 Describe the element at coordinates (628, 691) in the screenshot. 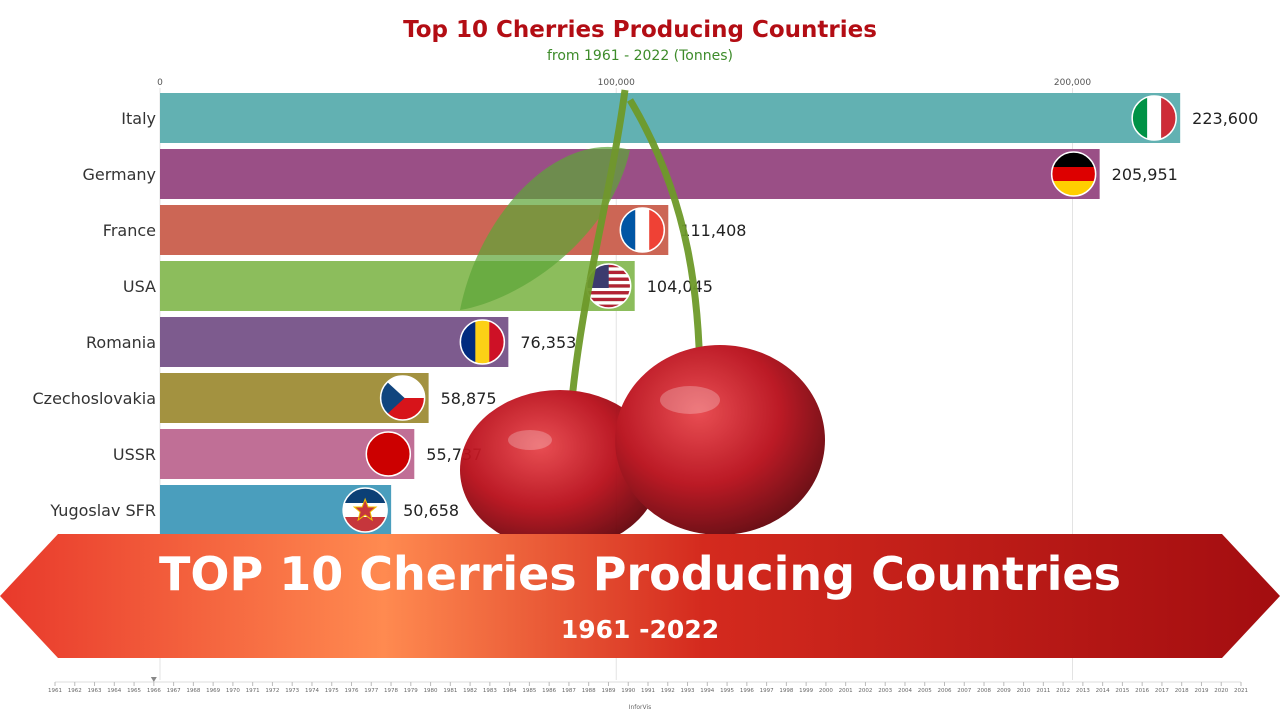

I see `timeline-year: 1990` at that location.